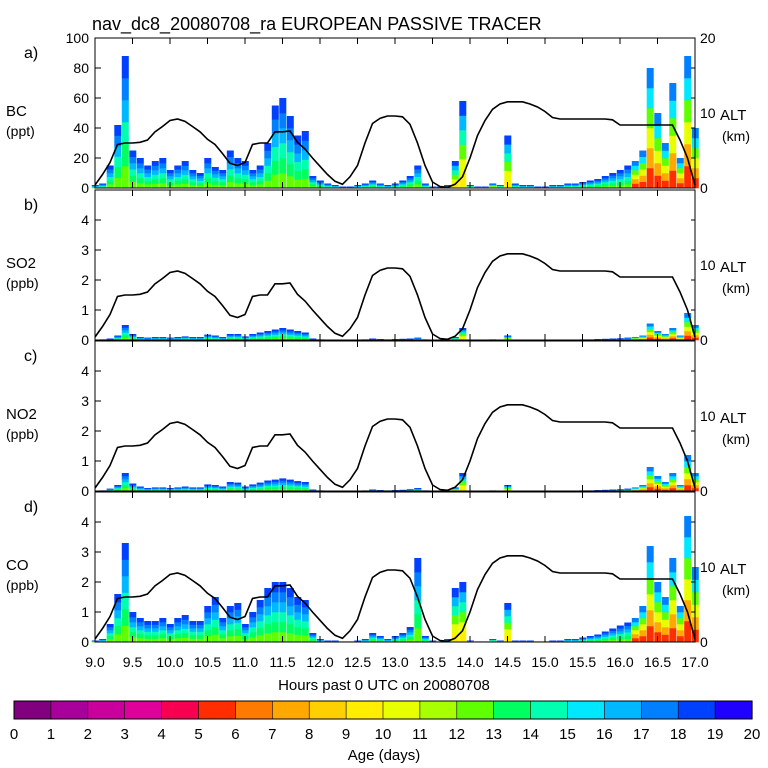 The height and width of the screenshot is (768, 768). Describe the element at coordinates (198, 734) in the screenshot. I see `colorbar-tick-label: 5` at that location.